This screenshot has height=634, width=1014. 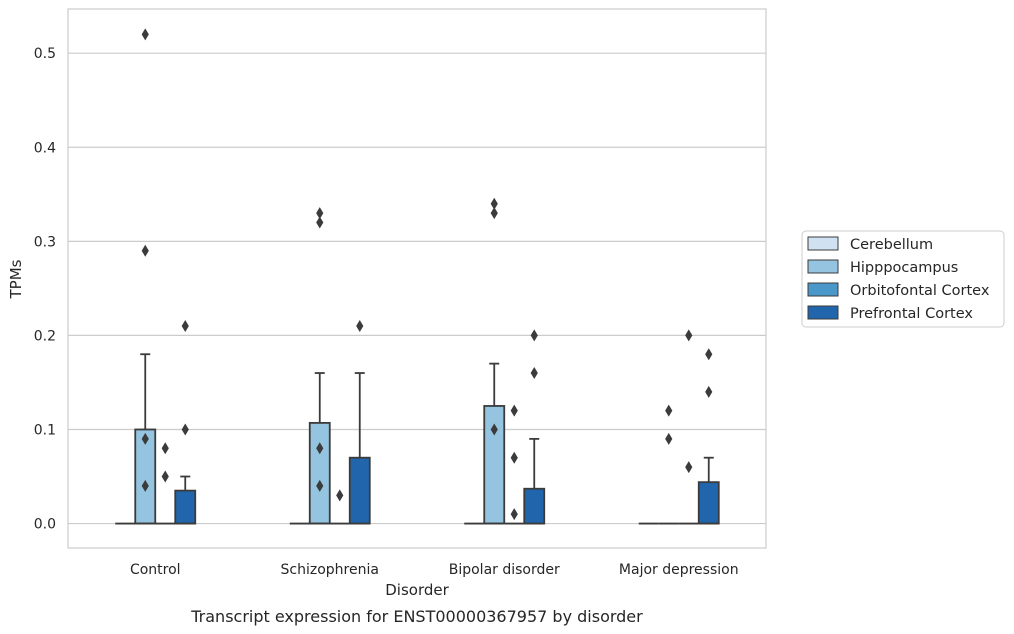 What do you see at coordinates (45, 289) in the screenshot?
I see `y-axis-ticks: 0.0 0.1 0.2 0.3 0.4 0.5` at bounding box center [45, 289].